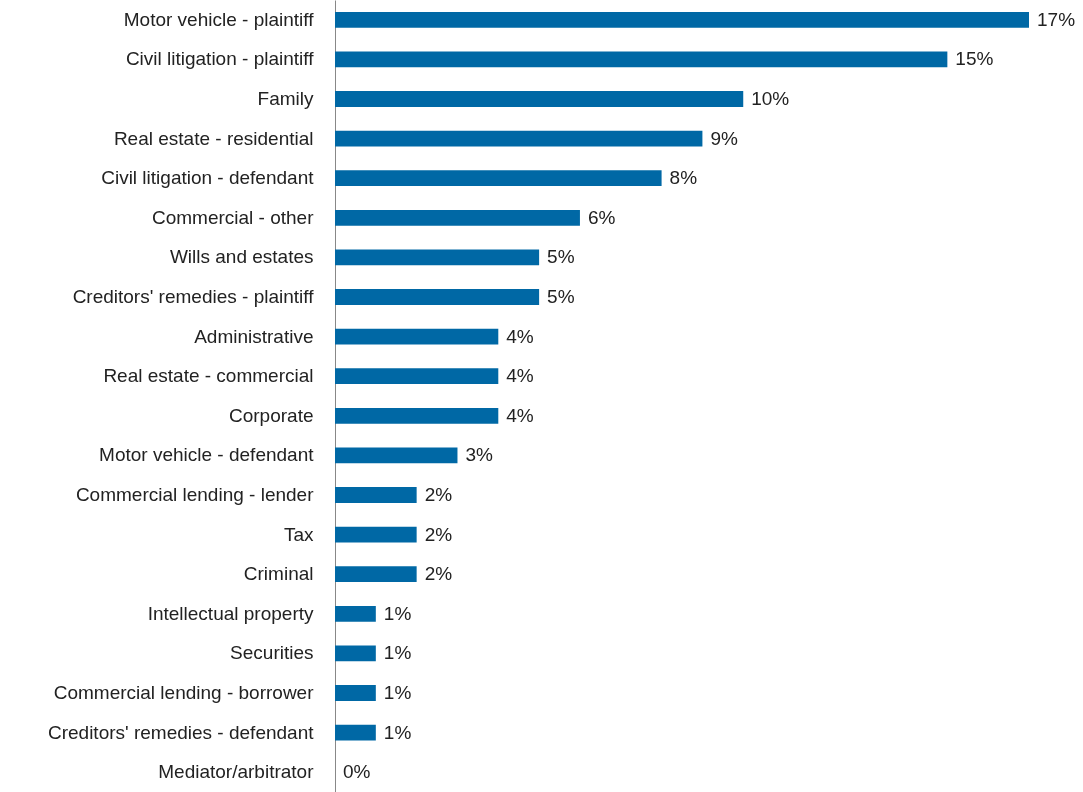 Image resolution: width=1083 pixels, height=792 pixels. What do you see at coordinates (233, 217) in the screenshot?
I see `y-tick-label: Commercial - other` at bounding box center [233, 217].